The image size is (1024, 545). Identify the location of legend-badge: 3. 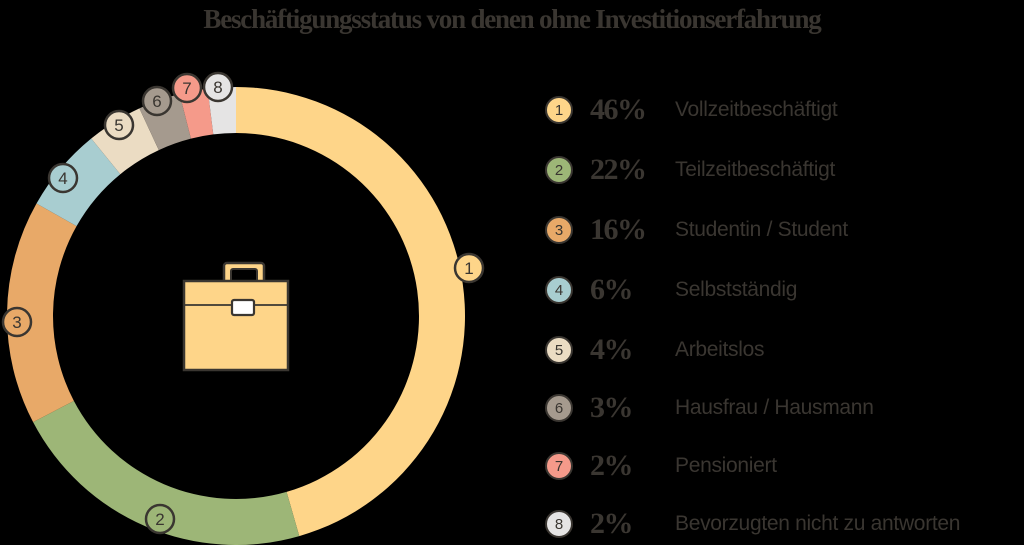
(559, 230).